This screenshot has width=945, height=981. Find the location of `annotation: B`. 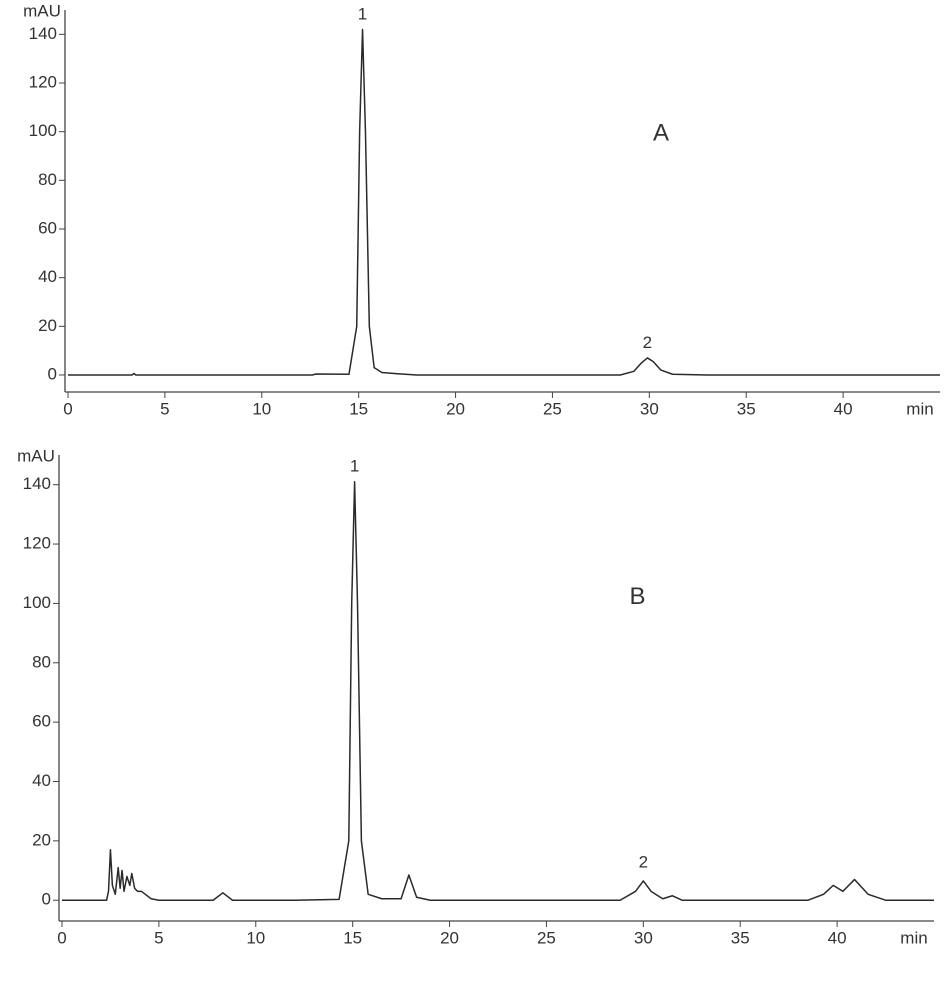

annotation: B is located at coordinates (638, 596).